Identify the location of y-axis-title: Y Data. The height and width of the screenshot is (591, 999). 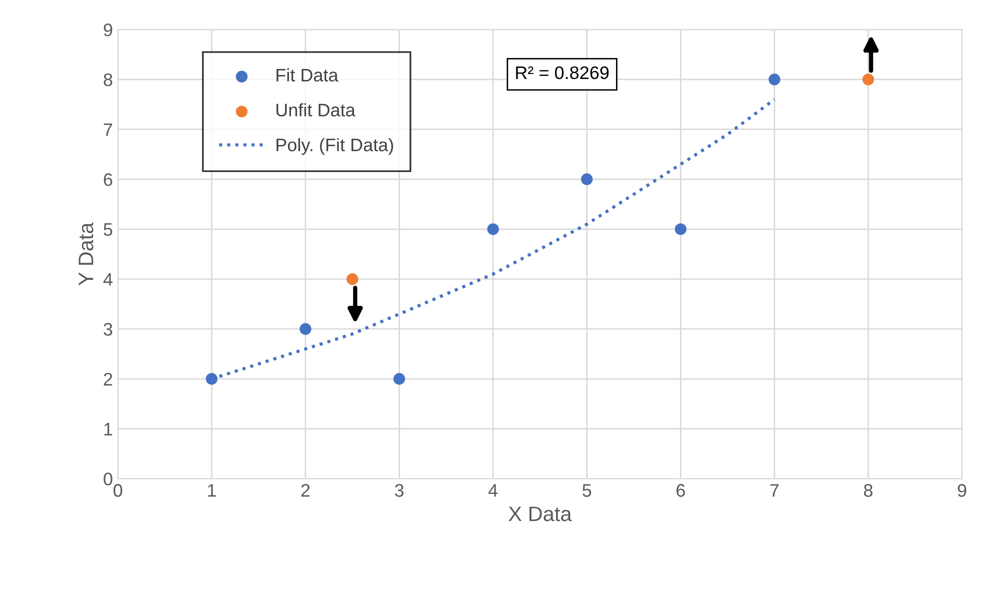
(86, 254).